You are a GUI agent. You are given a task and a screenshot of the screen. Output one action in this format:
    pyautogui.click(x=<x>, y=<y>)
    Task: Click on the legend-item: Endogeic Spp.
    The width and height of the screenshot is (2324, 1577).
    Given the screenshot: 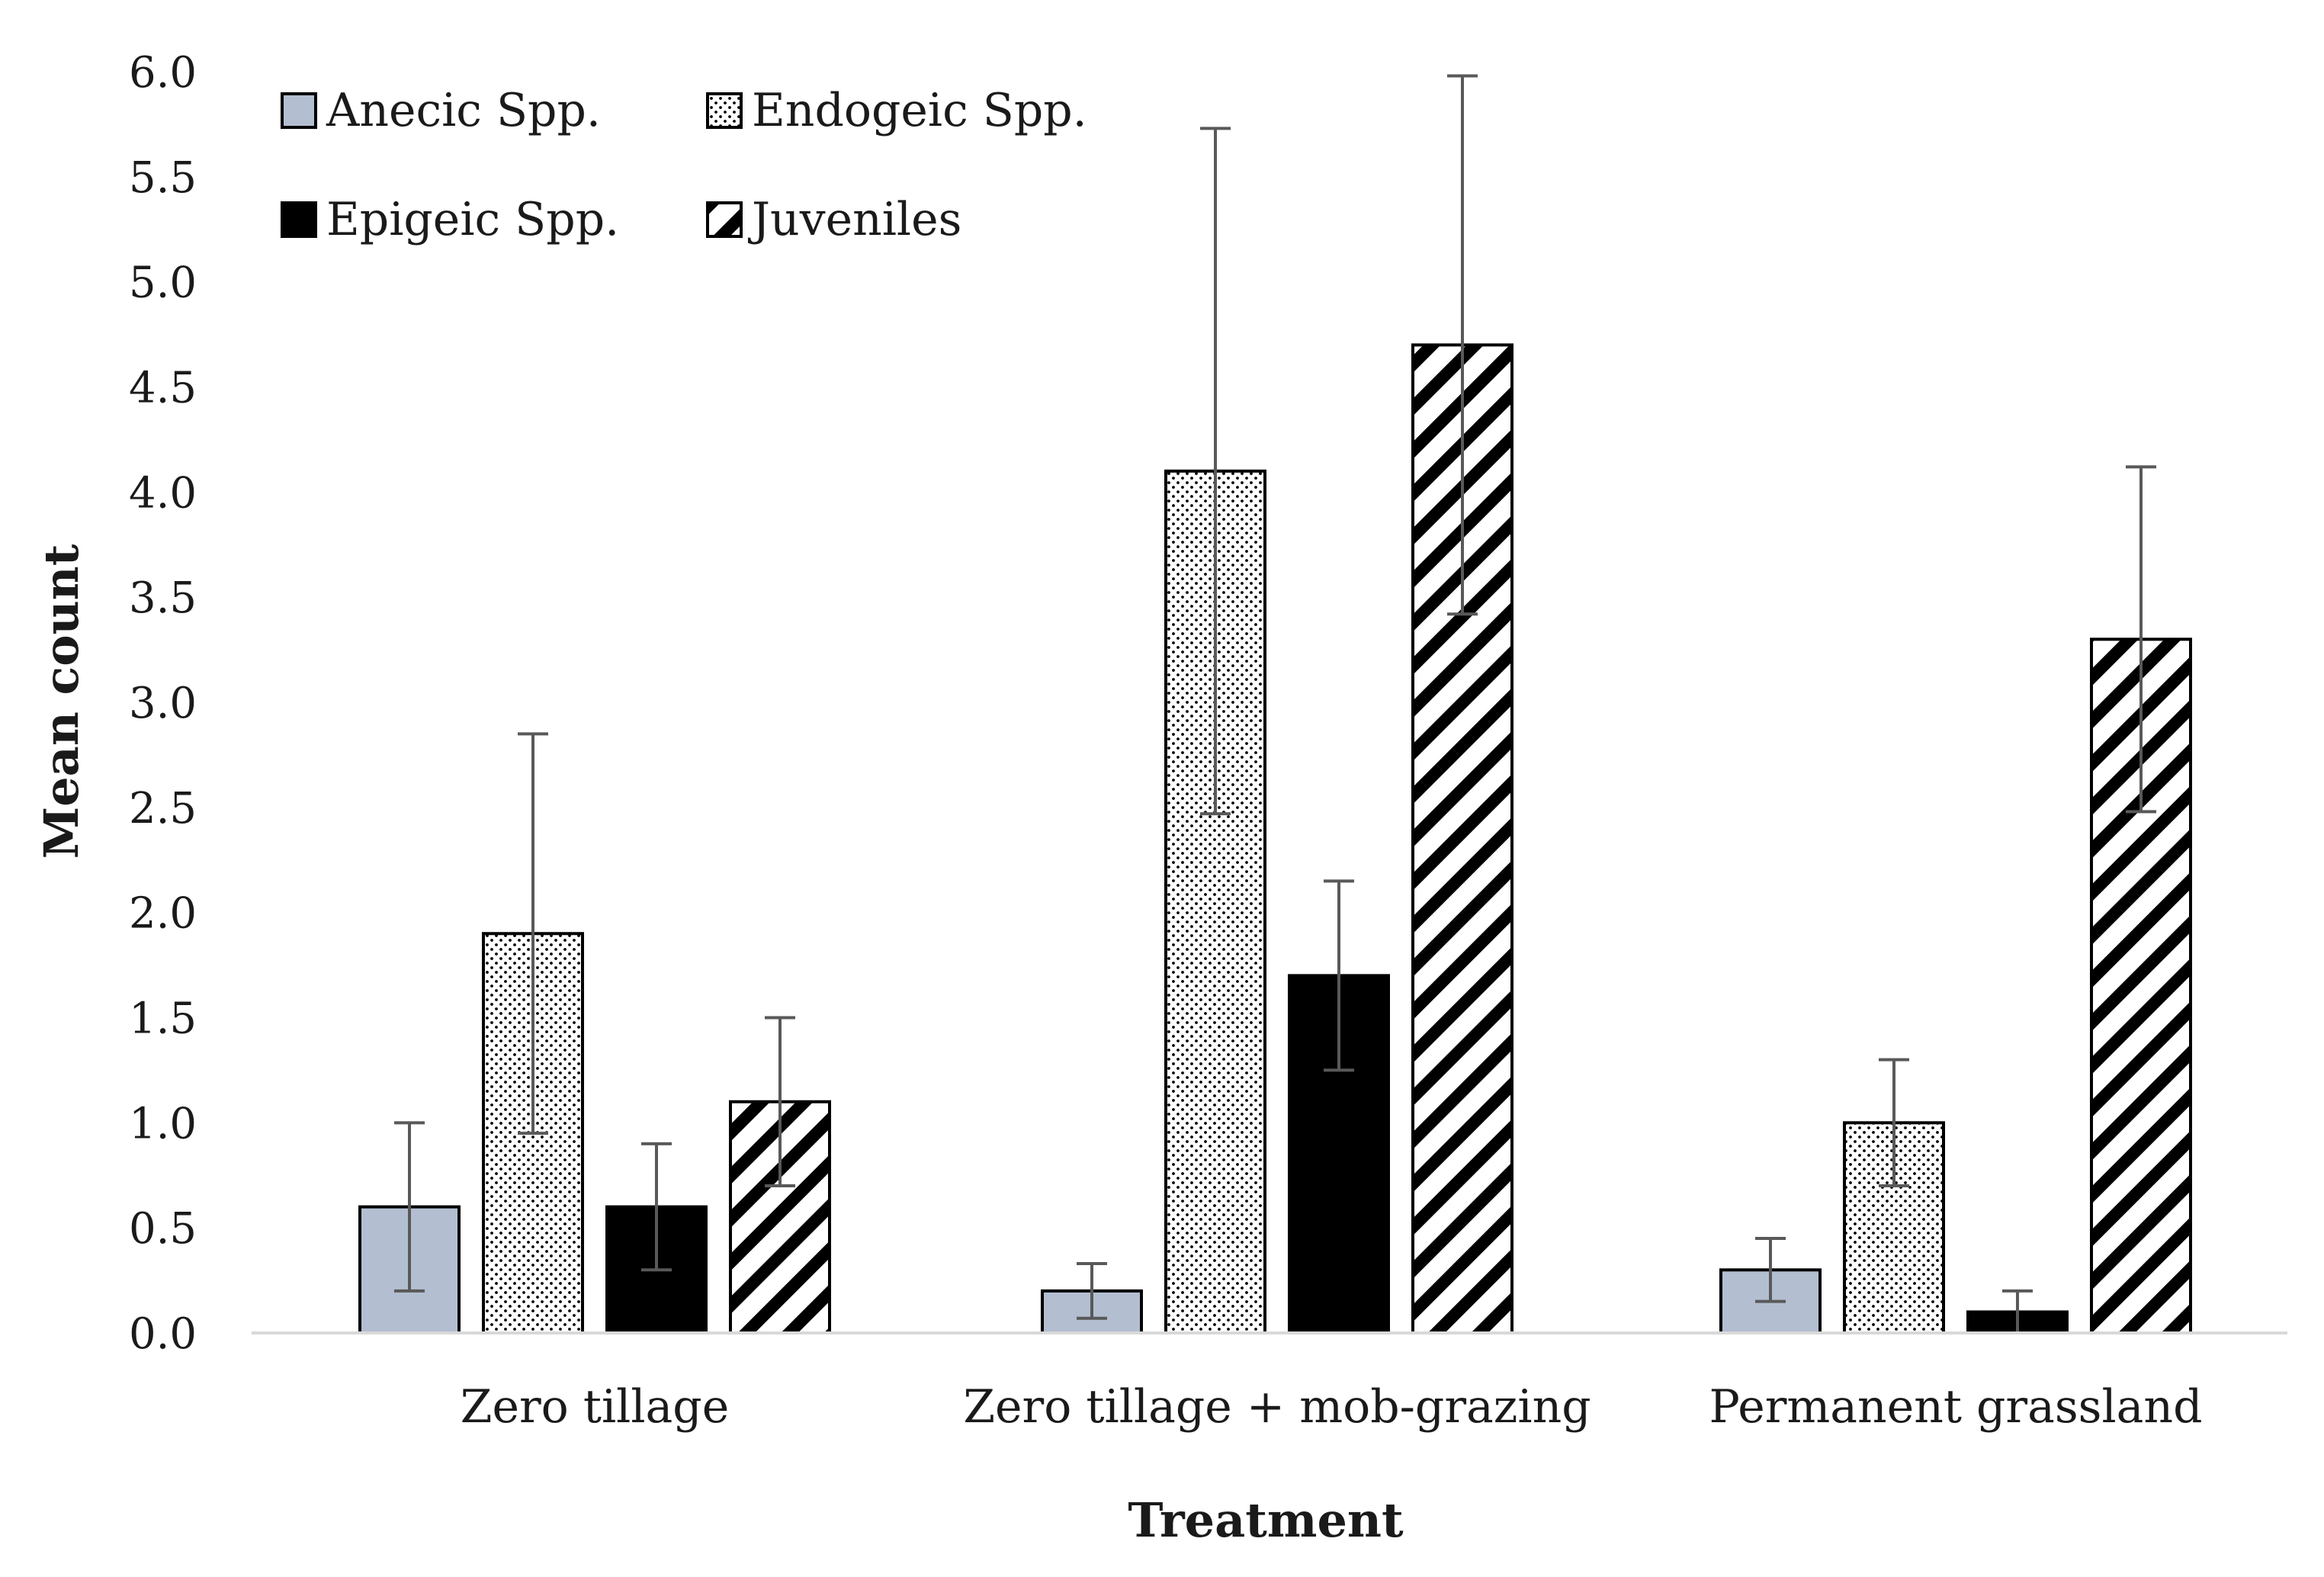 What is the action you would take?
    pyautogui.click(x=896, y=111)
    